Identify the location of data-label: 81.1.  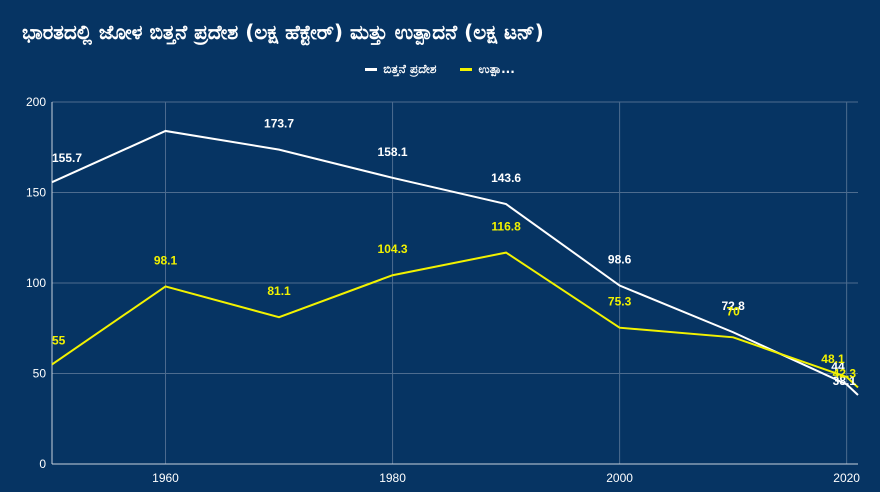
(279, 291).